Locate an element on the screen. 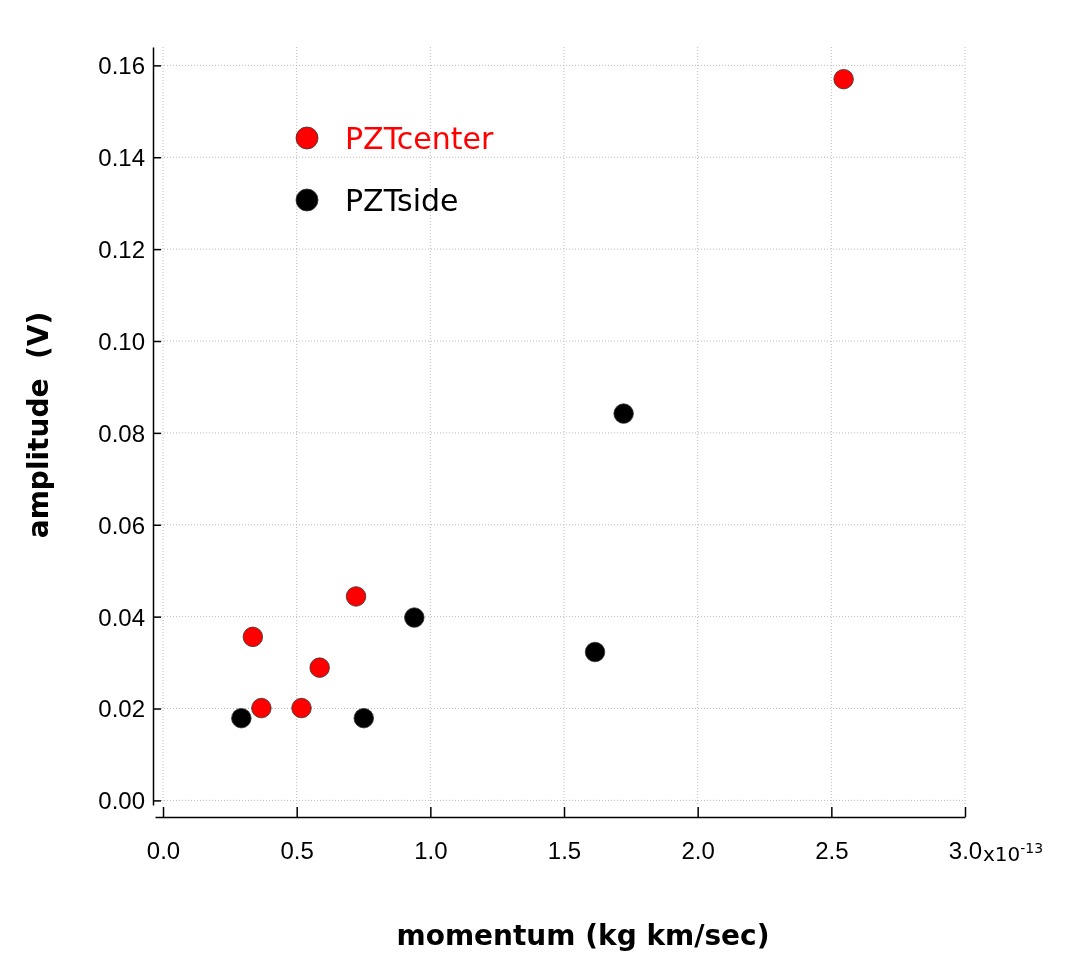 The width and height of the screenshot is (1077, 956). text: x10$^{-13}$ is located at coordinates (1013, 853).